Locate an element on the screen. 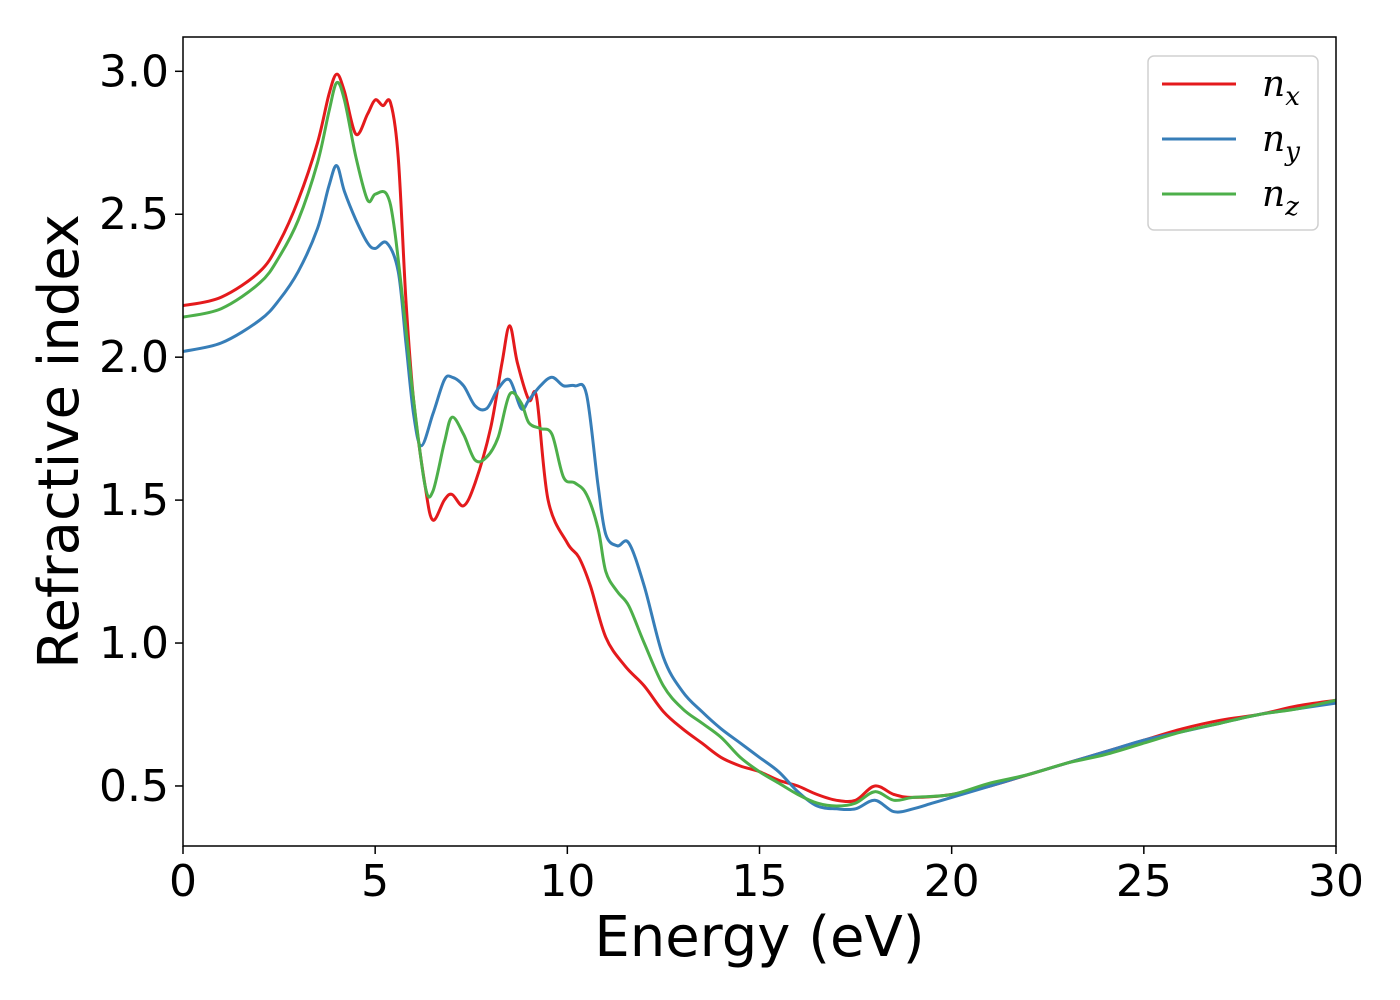 The width and height of the screenshot is (1400, 1000). y-axis-title: Refractive index is located at coordinates (59, 441).